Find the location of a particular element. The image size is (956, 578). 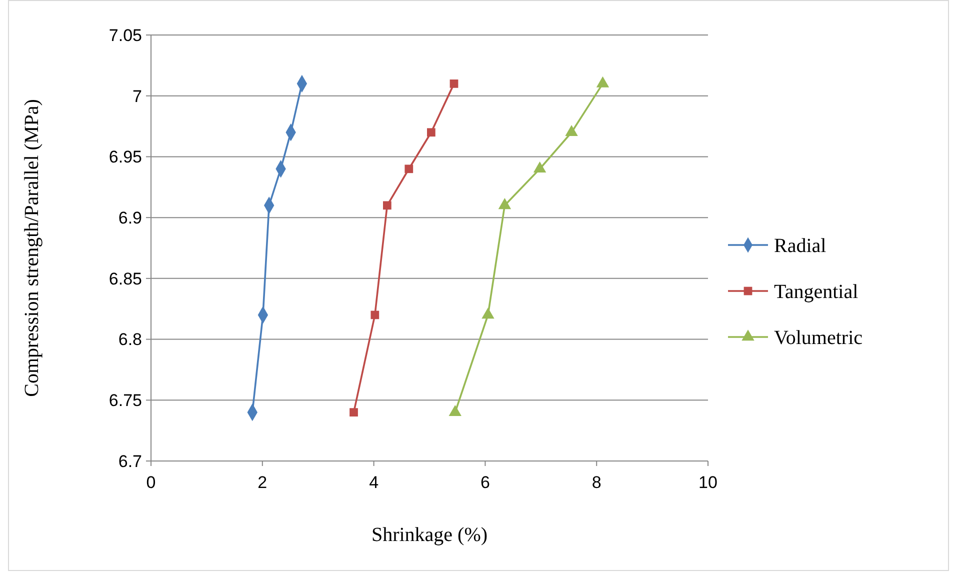

y-tick-label: 6.7 is located at coordinates (130, 461).